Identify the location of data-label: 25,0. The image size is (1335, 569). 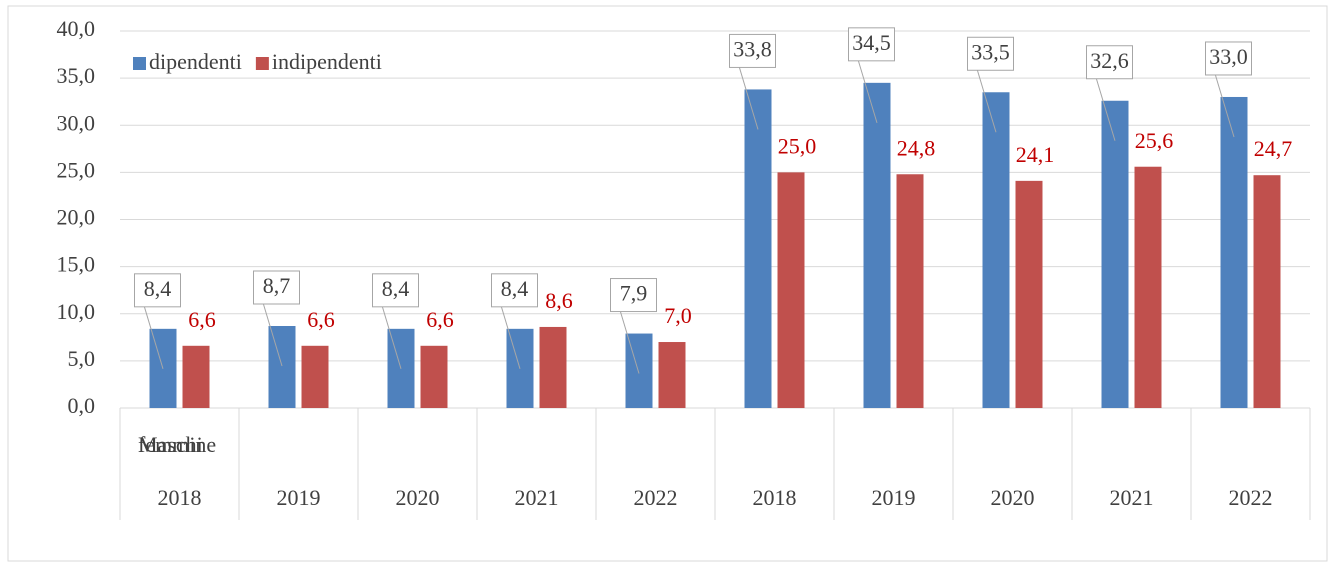
(797, 145).